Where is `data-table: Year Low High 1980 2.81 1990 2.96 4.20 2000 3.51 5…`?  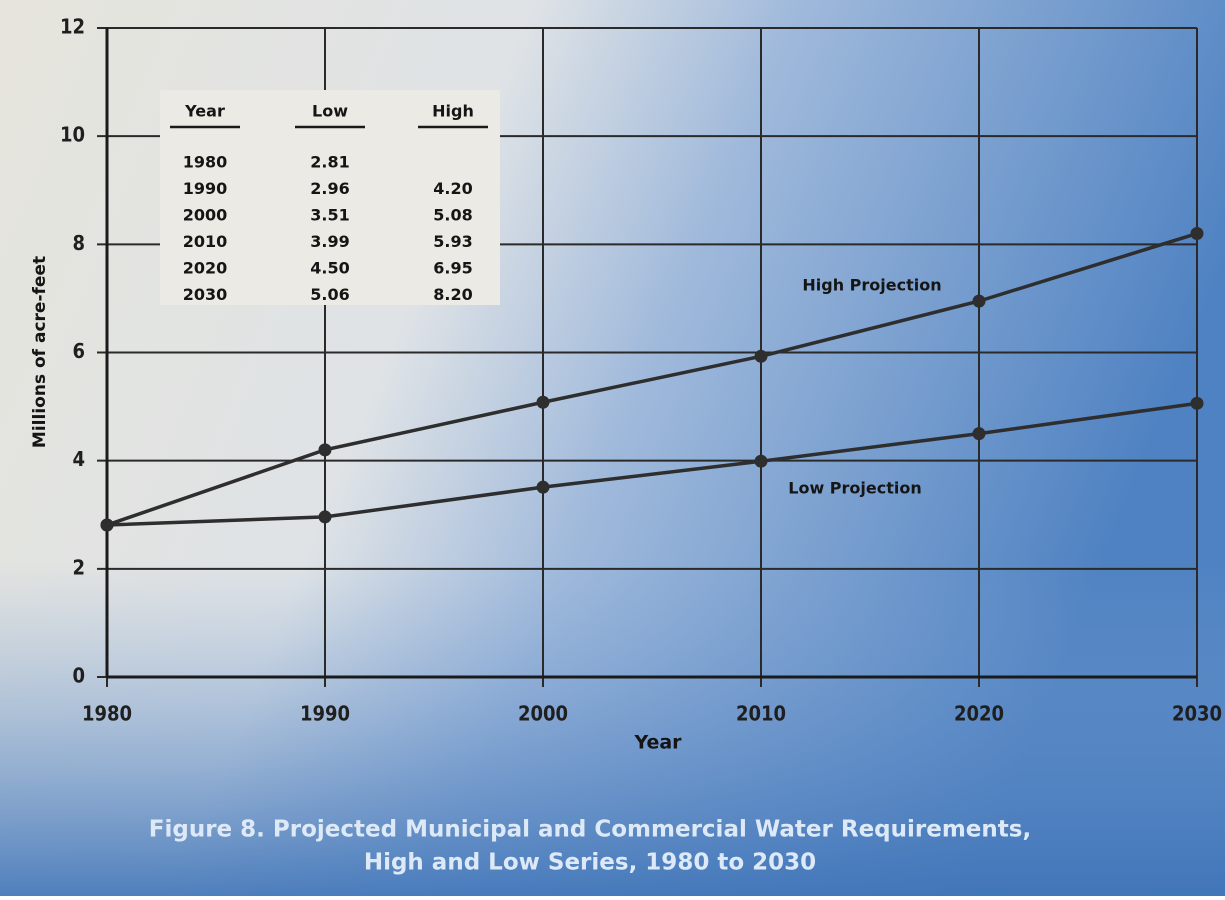 data-table: Year Low High 1980 2.81 1990 2.96 4.20 2000 3.51 5… is located at coordinates (329, 203).